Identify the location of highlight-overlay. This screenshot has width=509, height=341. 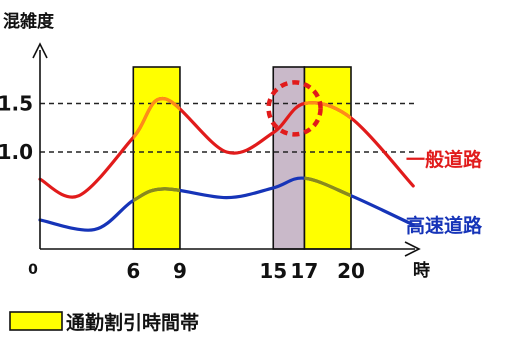
(294, 108).